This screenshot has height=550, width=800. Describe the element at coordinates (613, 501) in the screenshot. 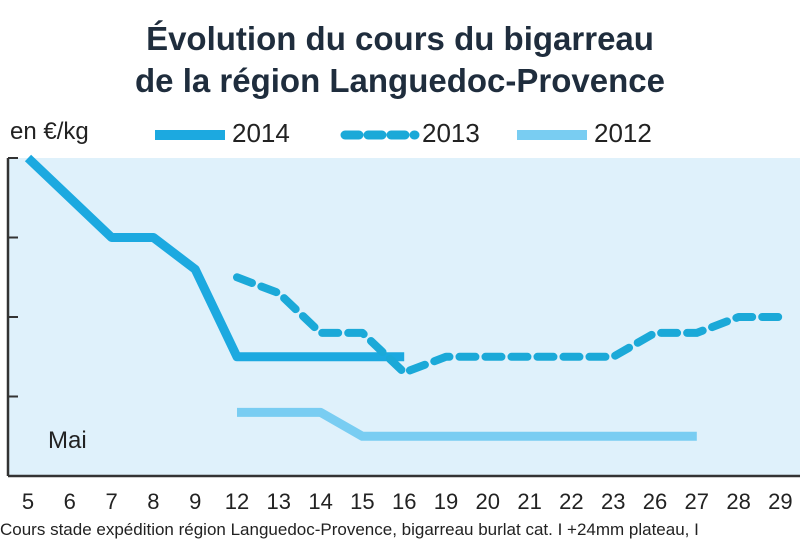

I see `x-tick-label-23: 23` at that location.